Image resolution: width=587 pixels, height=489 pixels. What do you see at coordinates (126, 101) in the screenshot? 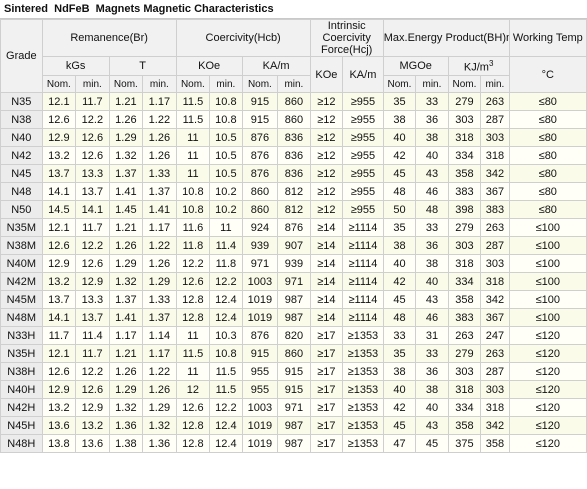
I see `value-cell: 1.21` at bounding box center [126, 101].